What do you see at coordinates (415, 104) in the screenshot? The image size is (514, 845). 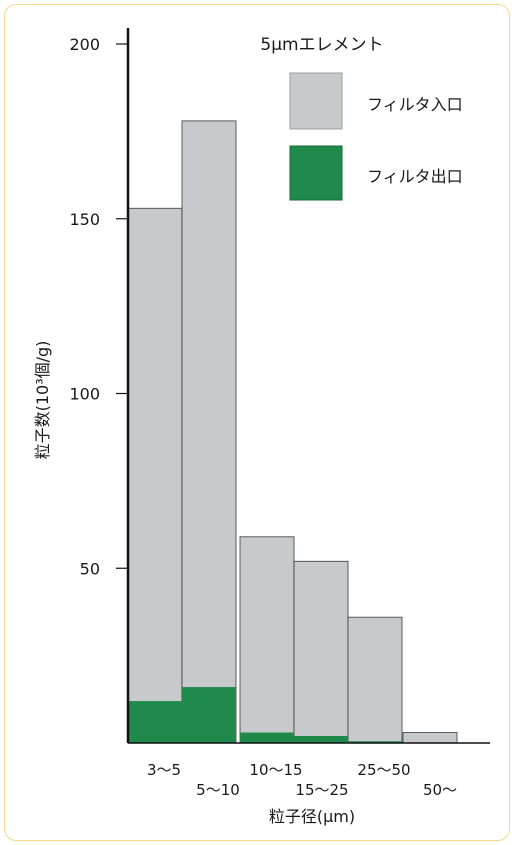 I see `legend-label-inlet: フィルタ入口` at bounding box center [415, 104].